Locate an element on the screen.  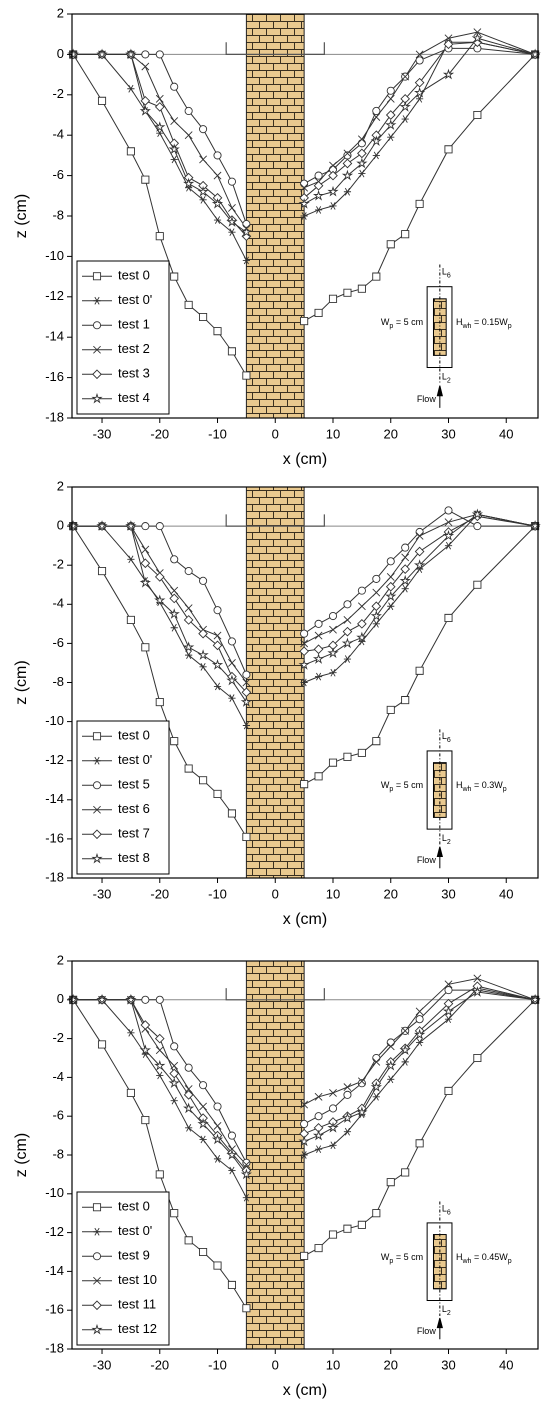
annotation-part: 2 is located at coordinates (449, 1314).